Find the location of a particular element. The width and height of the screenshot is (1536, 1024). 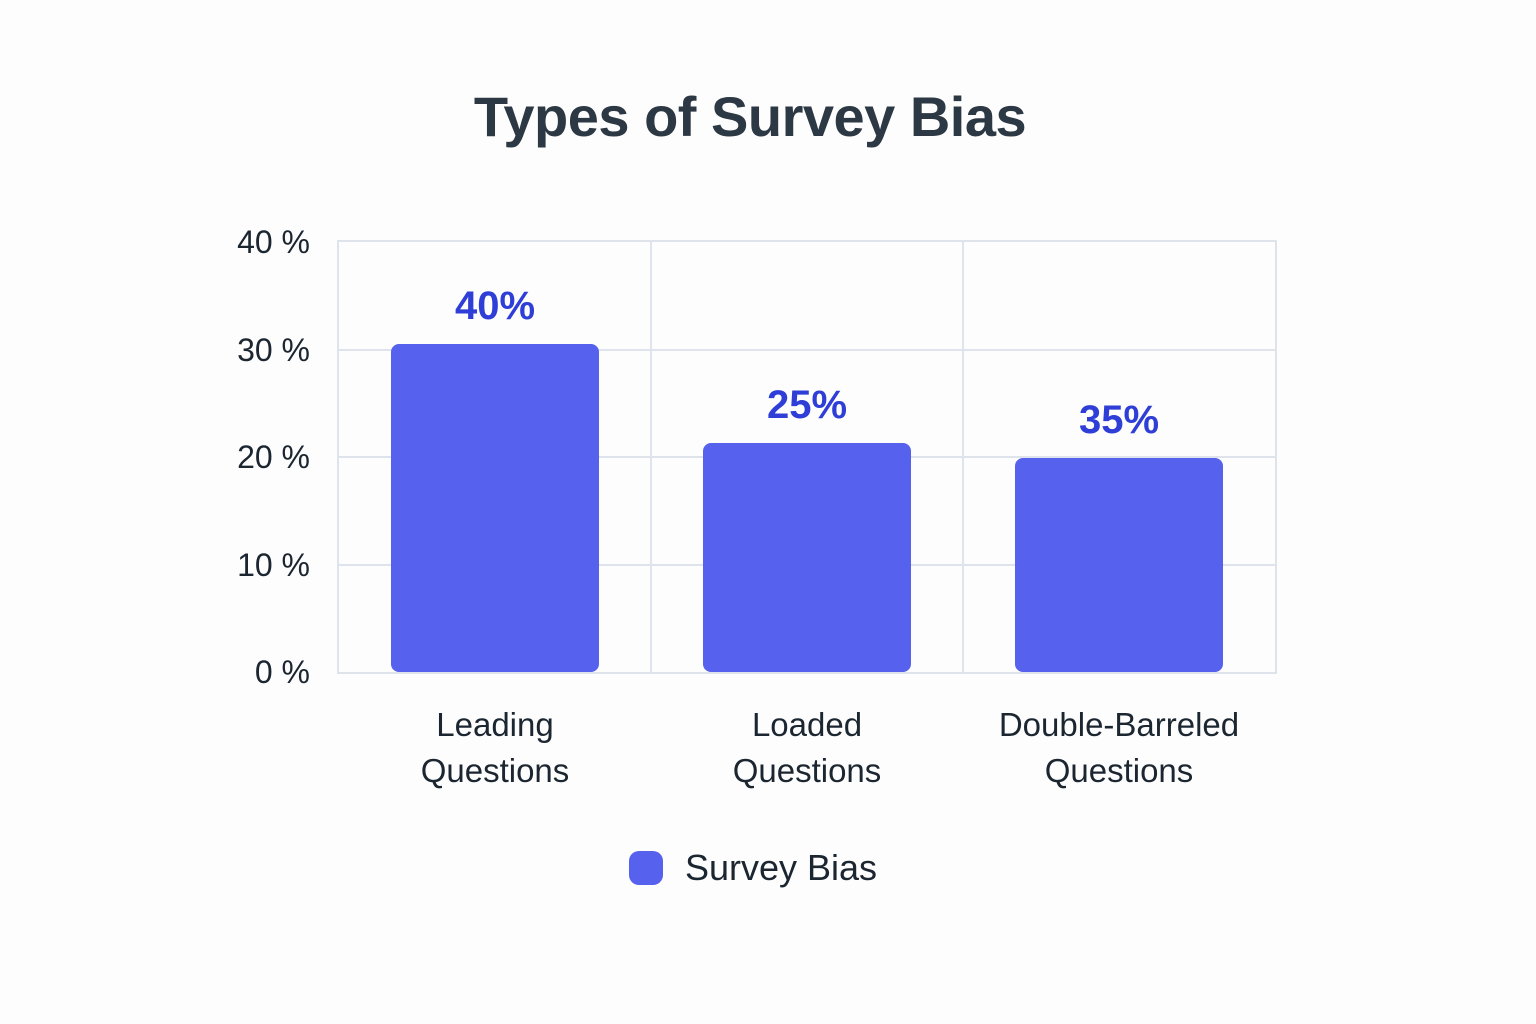

bar-value-label: 25% is located at coordinates (807, 405).